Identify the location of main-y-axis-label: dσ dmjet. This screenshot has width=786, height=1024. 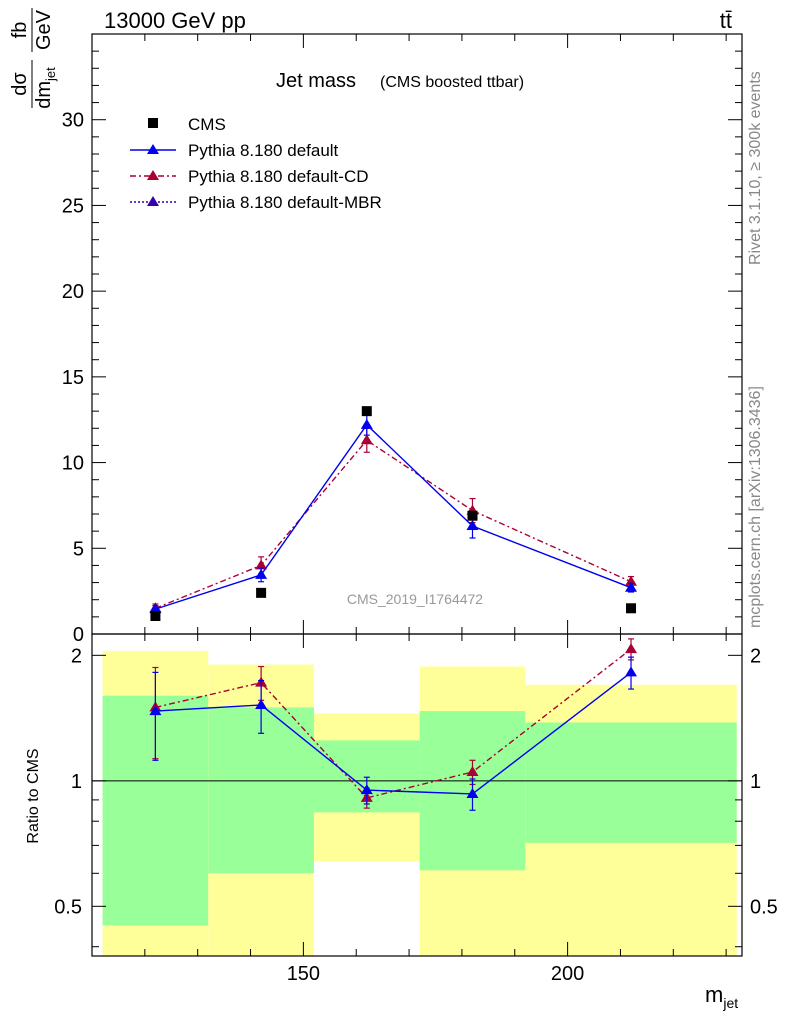
(33, 84).